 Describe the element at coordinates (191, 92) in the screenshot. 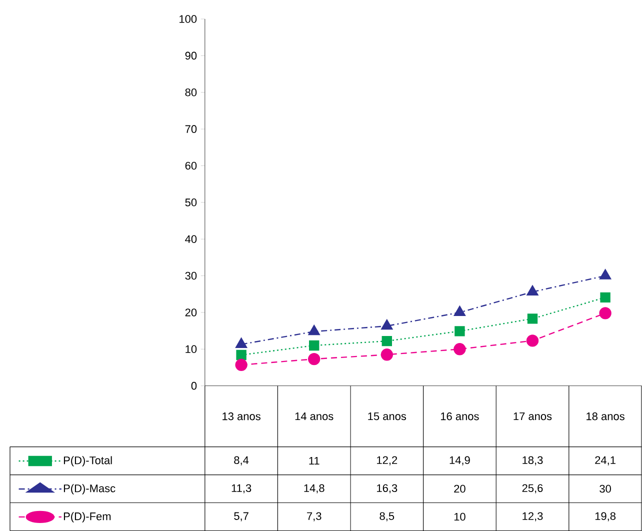

I see `y-tick-label: 80` at that location.